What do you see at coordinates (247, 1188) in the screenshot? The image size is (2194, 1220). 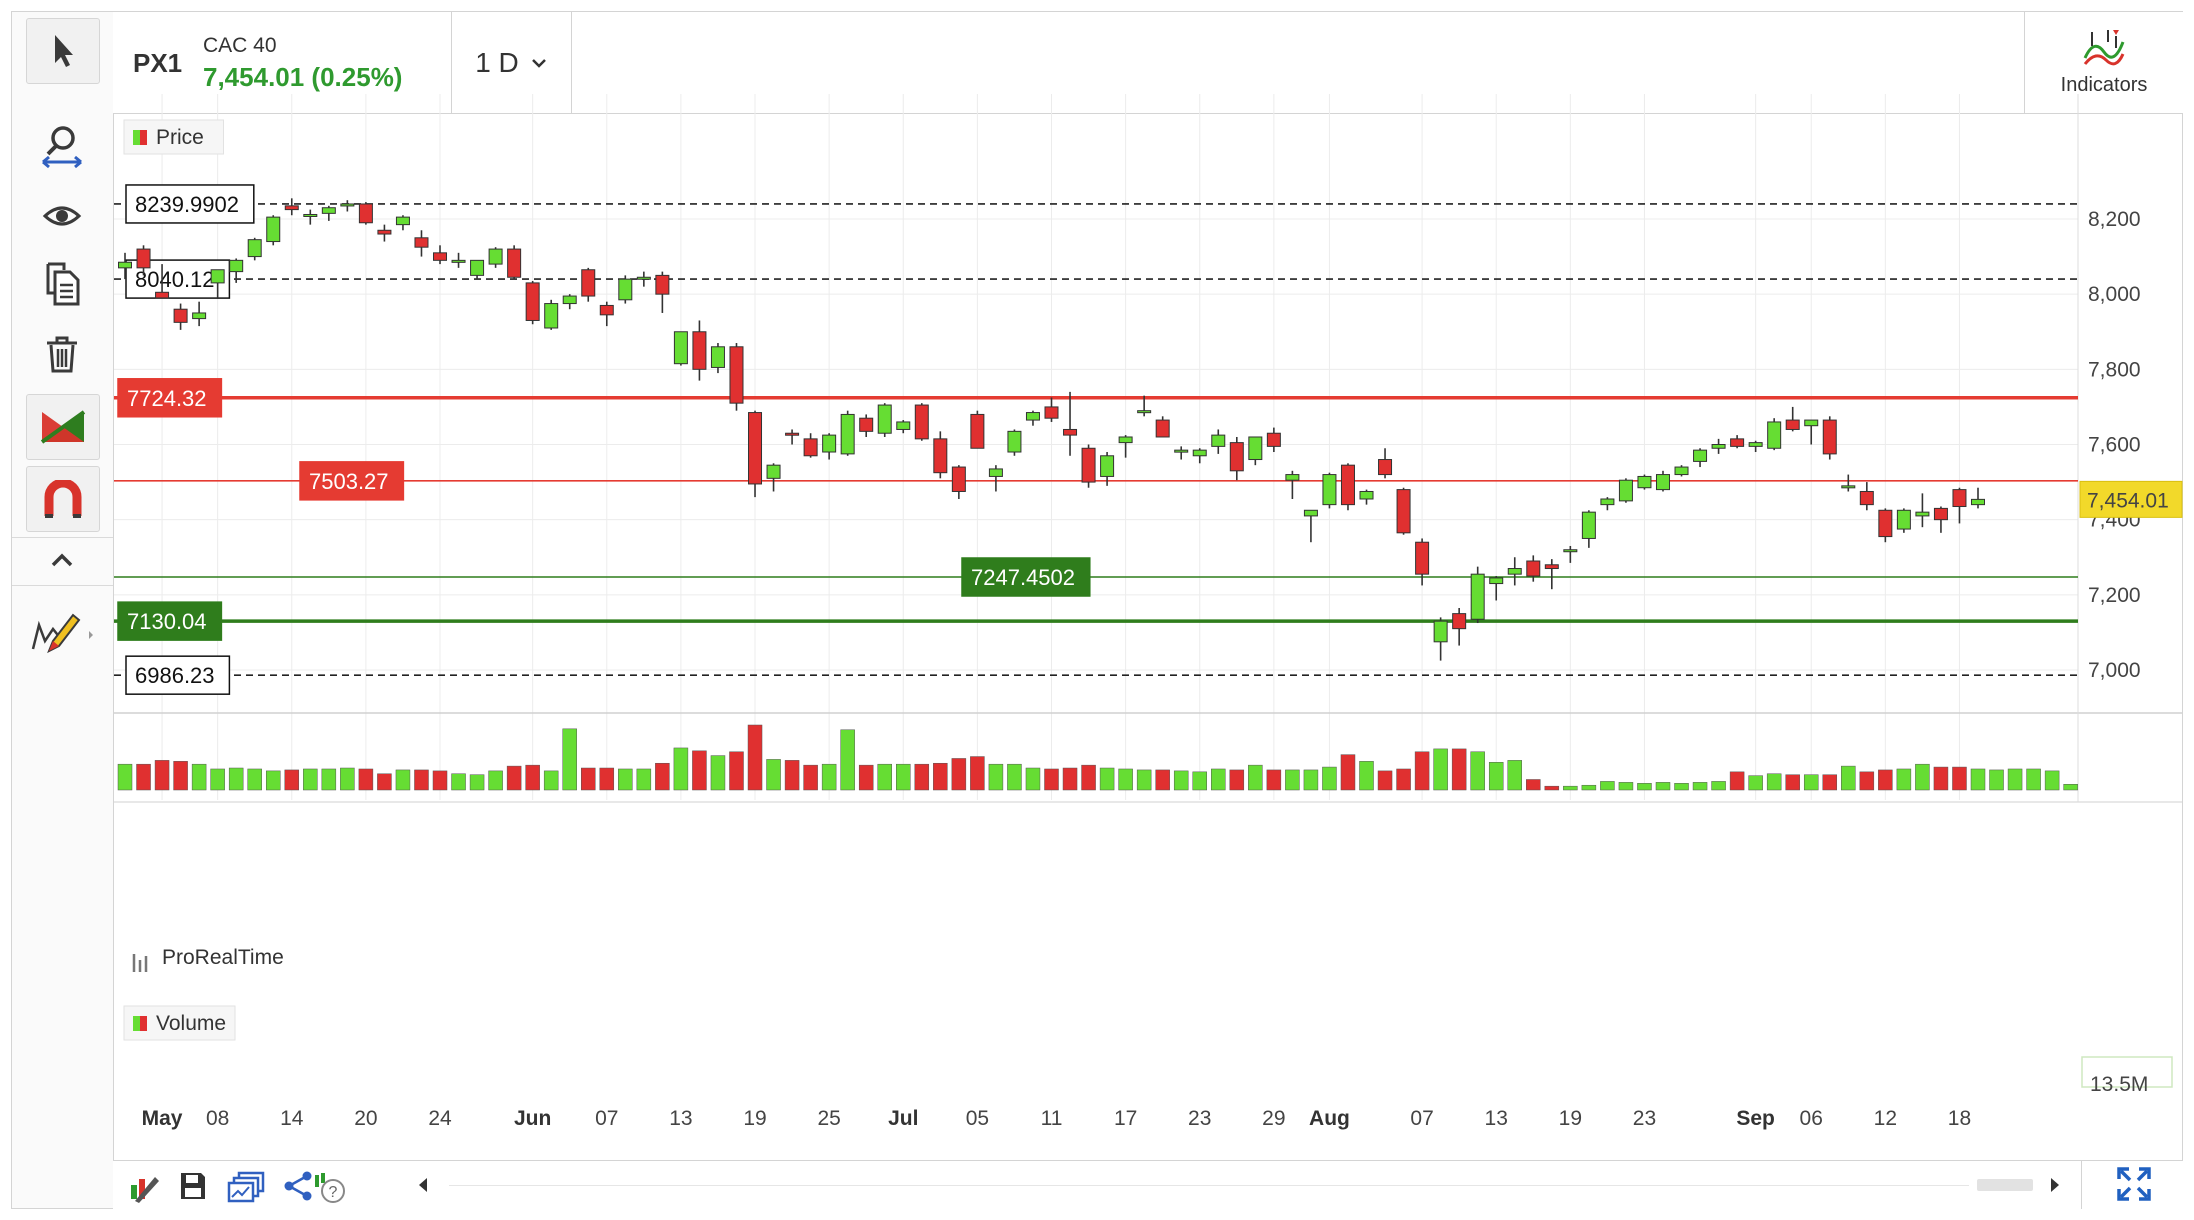 I see `layouts-icon` at bounding box center [247, 1188].